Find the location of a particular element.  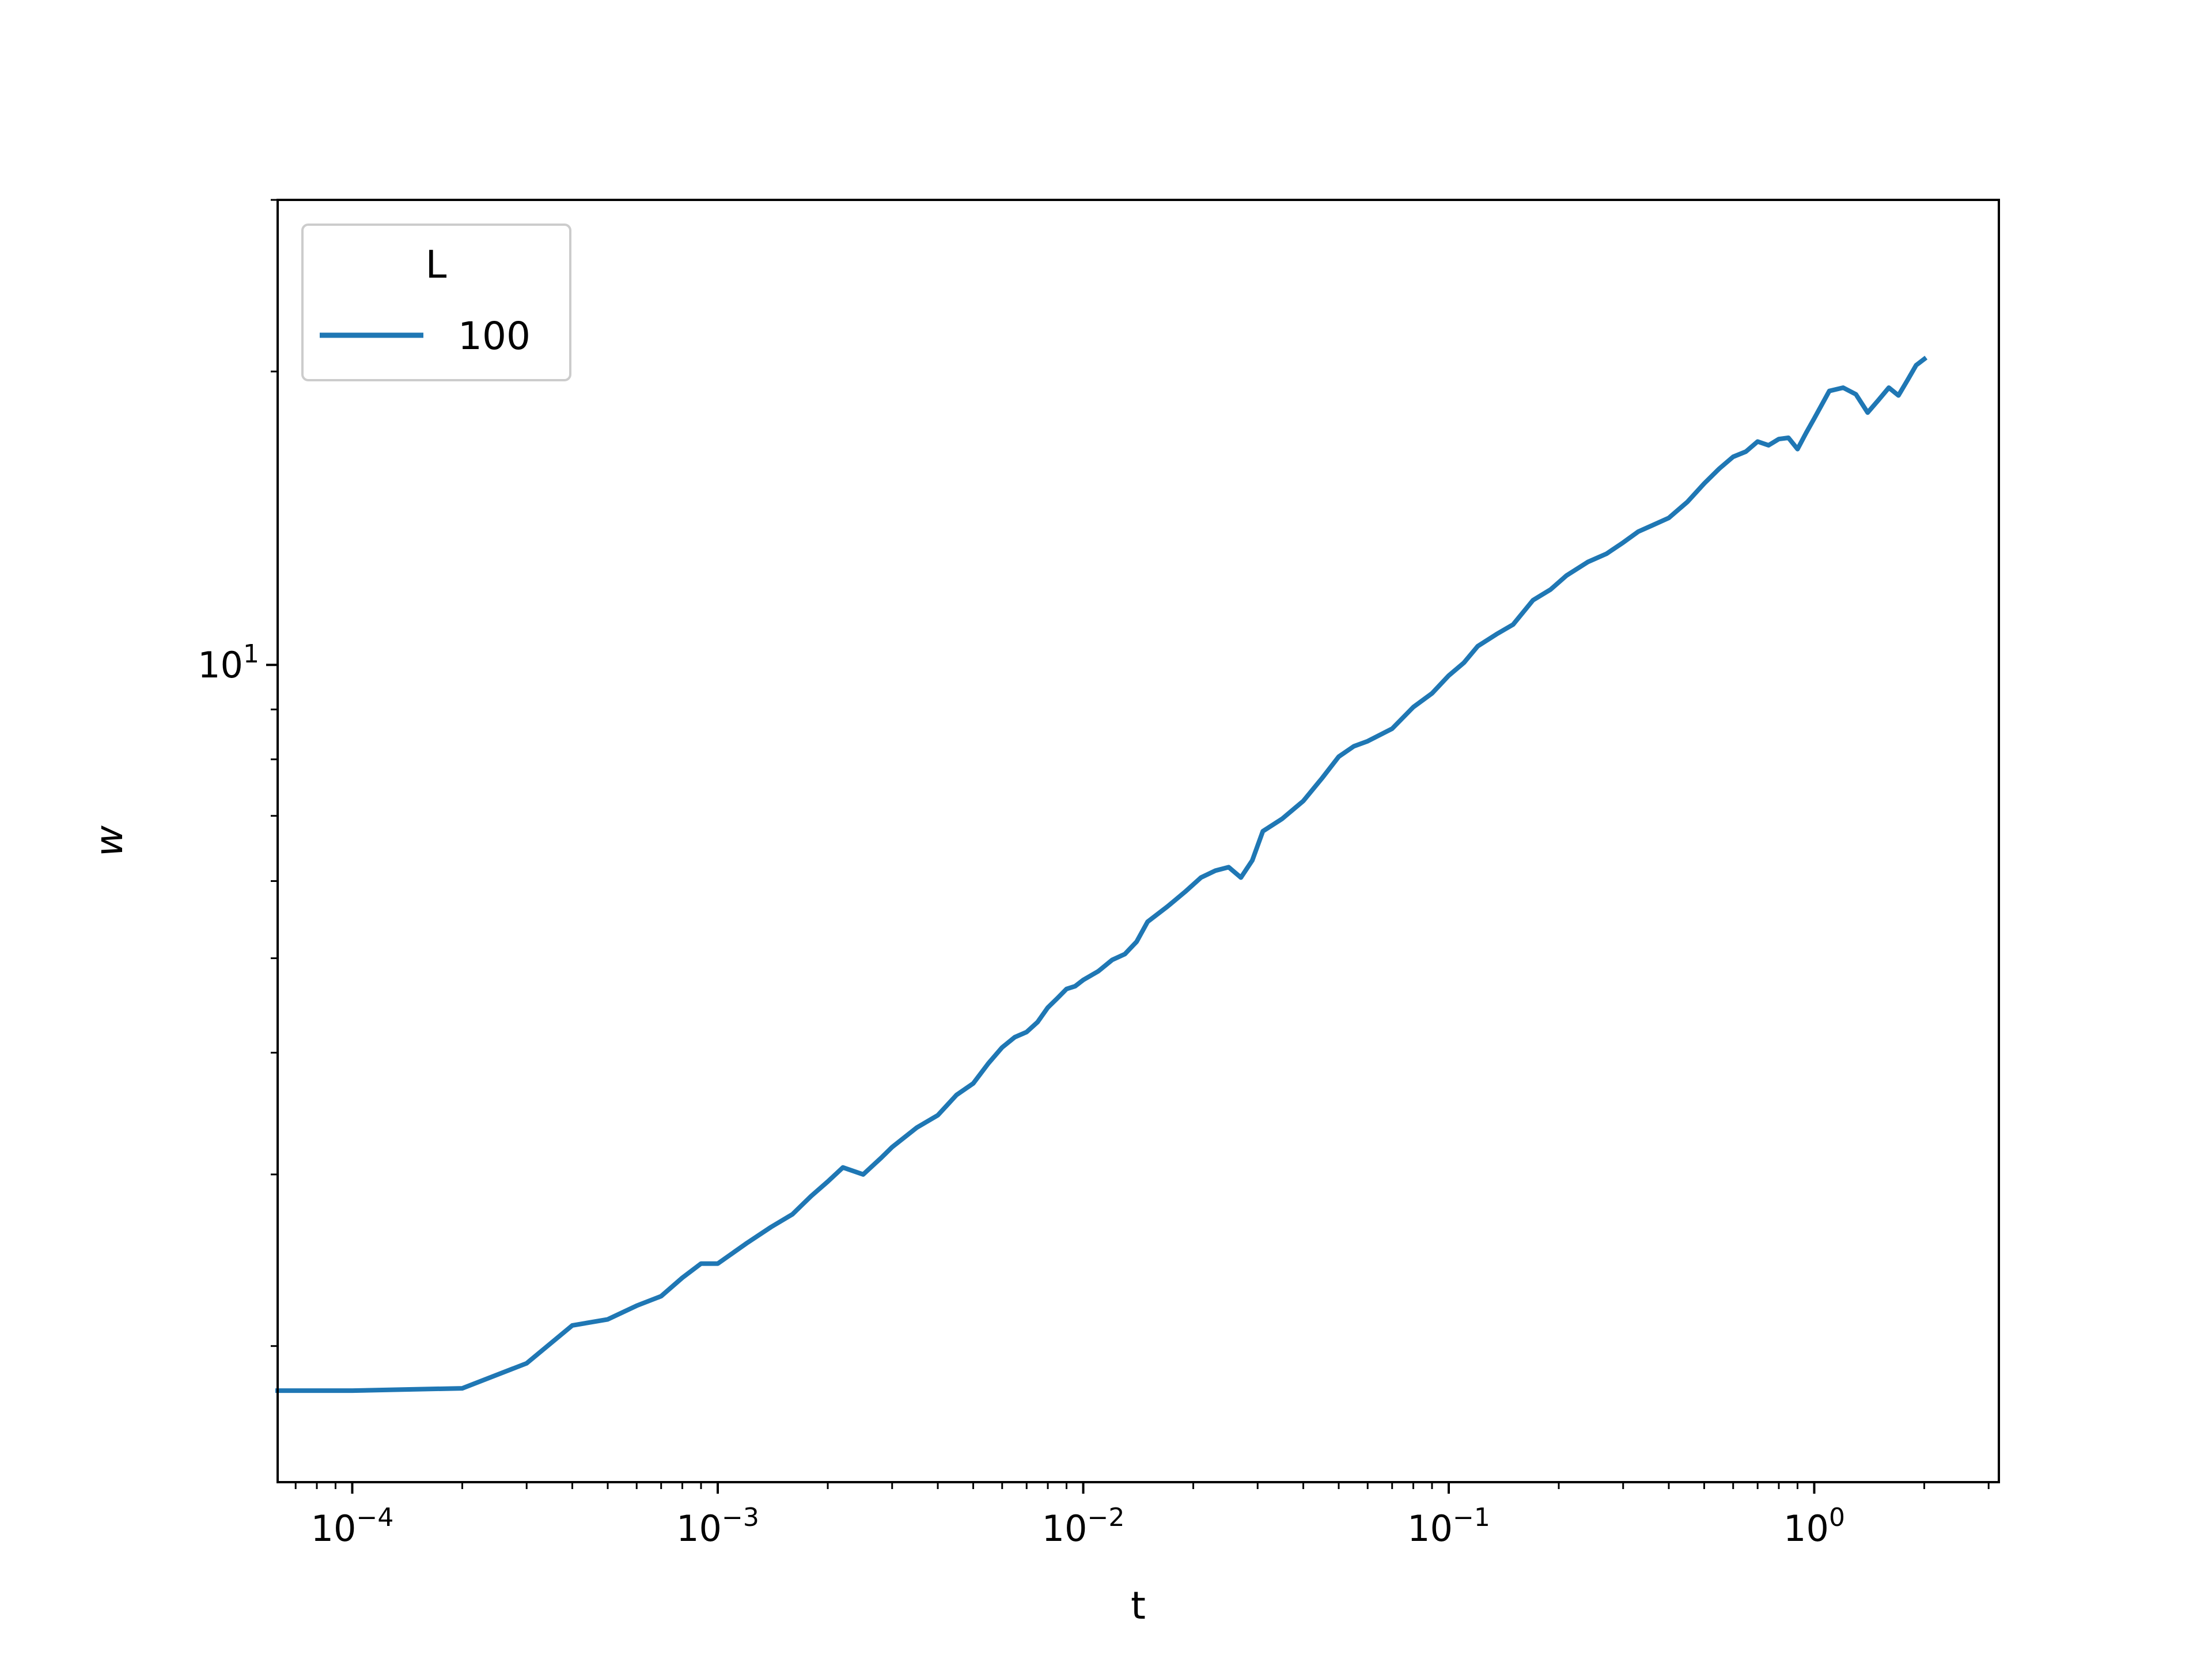

y-tick-label-exponent: 1 is located at coordinates (251, 654).